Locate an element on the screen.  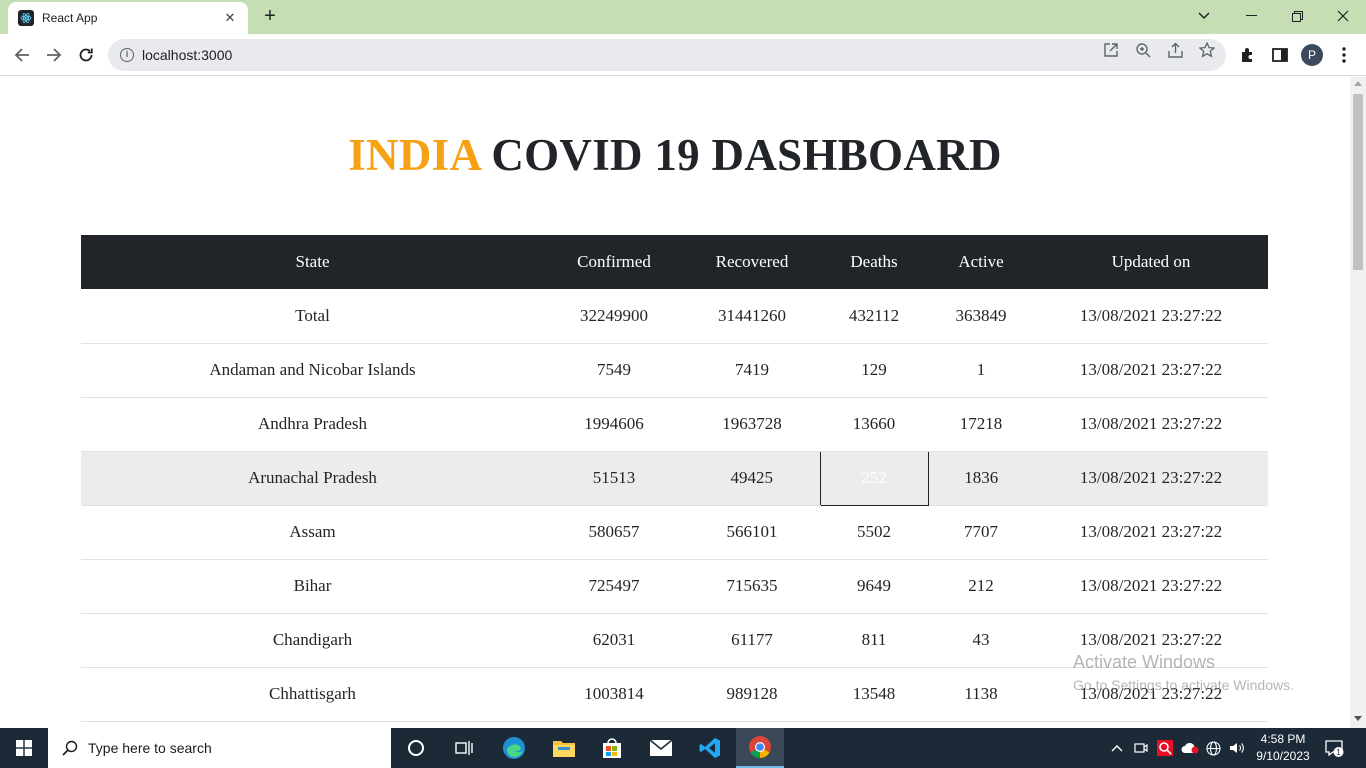
extensions-puzzle-icon is located at coordinates (1248, 55).